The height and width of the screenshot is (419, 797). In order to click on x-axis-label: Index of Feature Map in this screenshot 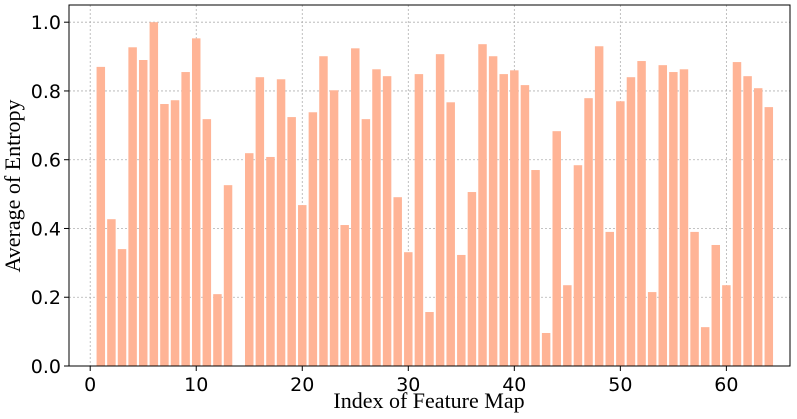, I will do `click(428, 400)`.